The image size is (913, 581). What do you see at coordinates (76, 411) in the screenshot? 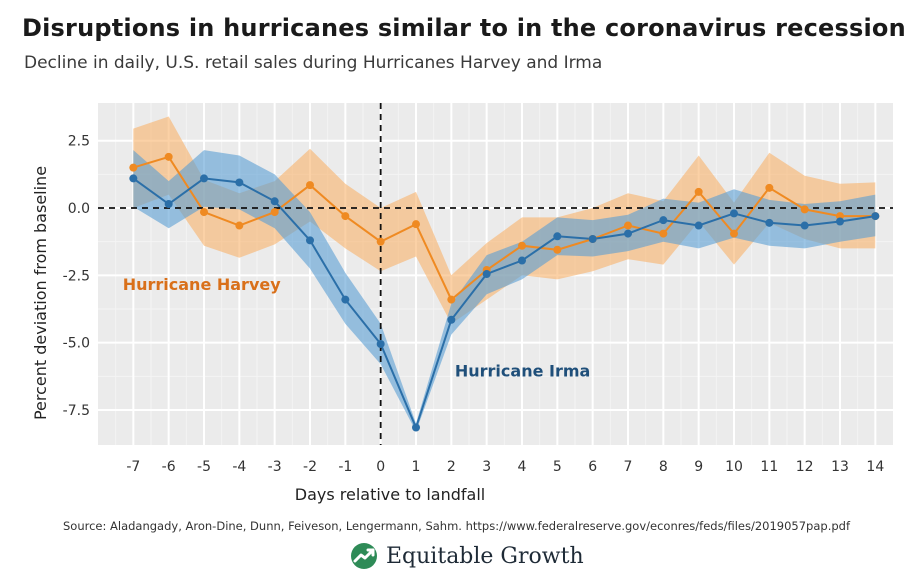
I see `y-tick-label: -7.5` at bounding box center [76, 411].